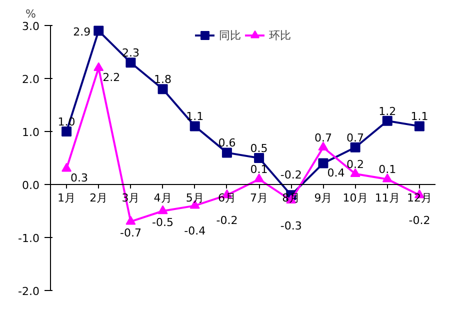  I want to click on data-label: -0.7, so click(131, 233).